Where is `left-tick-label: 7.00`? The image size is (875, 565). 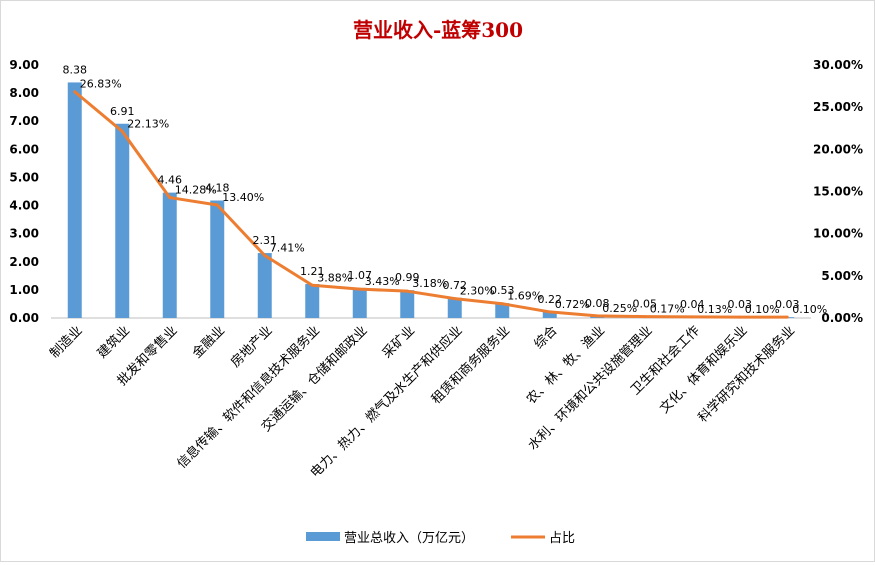 left-tick-label: 7.00 is located at coordinates (24, 121).